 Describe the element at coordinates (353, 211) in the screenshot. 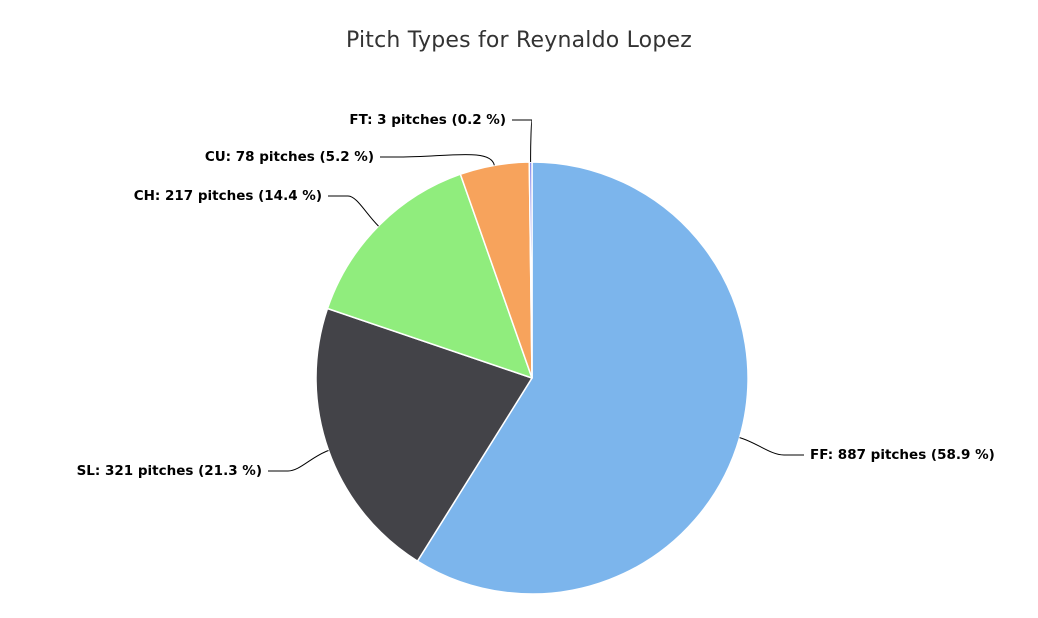

I see `connector-ch` at that location.